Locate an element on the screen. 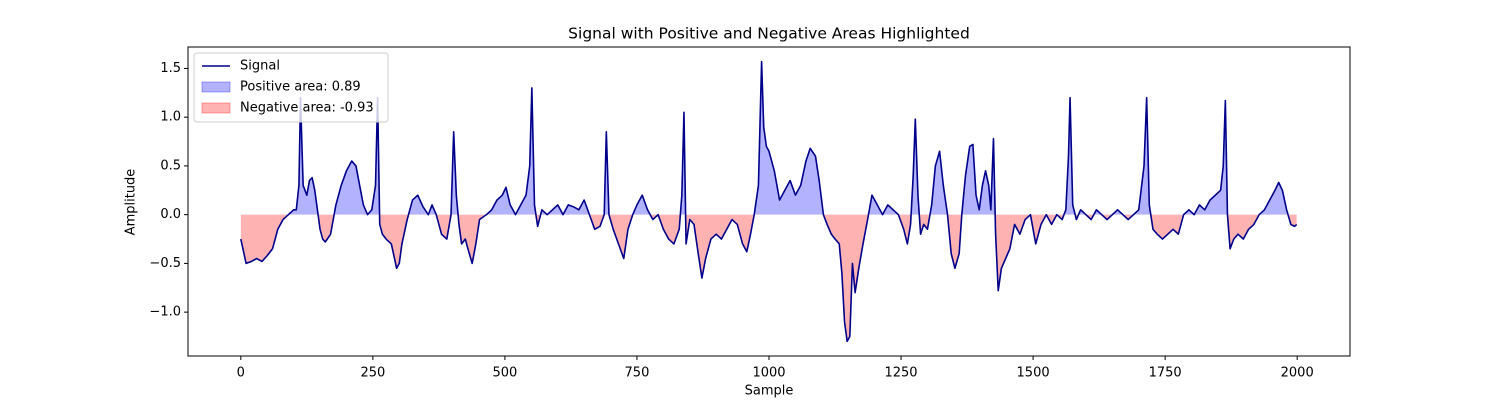  x-tick-label: 250 is located at coordinates (372, 373).